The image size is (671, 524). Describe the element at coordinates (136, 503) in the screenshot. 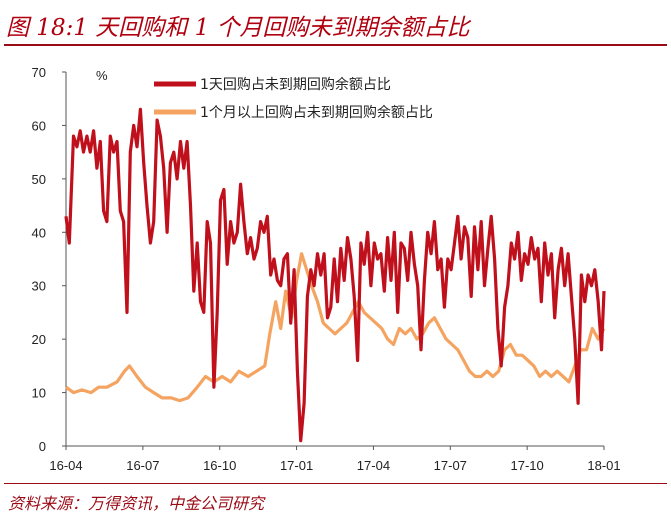

I see `source-note: 资料来源：万得资讯，中金公司研究` at that location.